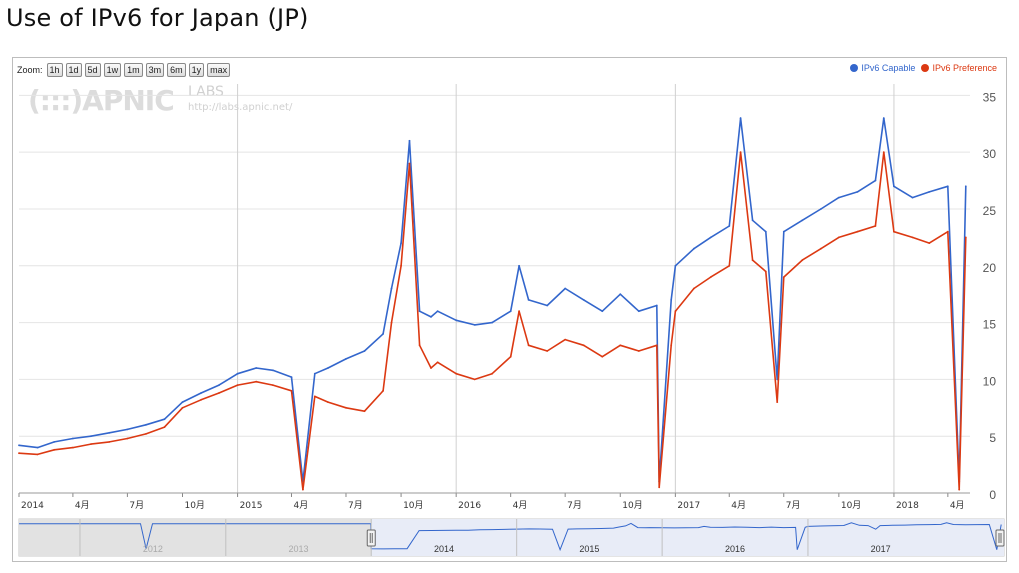 The image size is (1019, 573). What do you see at coordinates (907, 506) in the screenshot?
I see `x-tick-label: 2018` at bounding box center [907, 506].